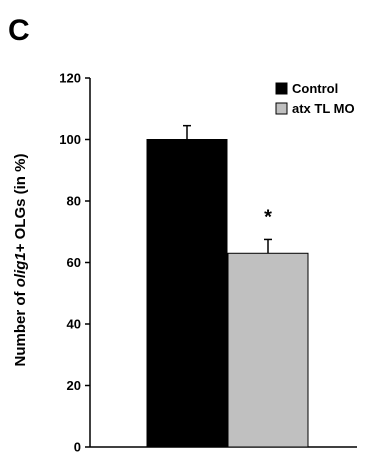 This screenshot has height=459, width=375. What do you see at coordinates (187, 293) in the screenshot?
I see `bar-control` at bounding box center [187, 293].